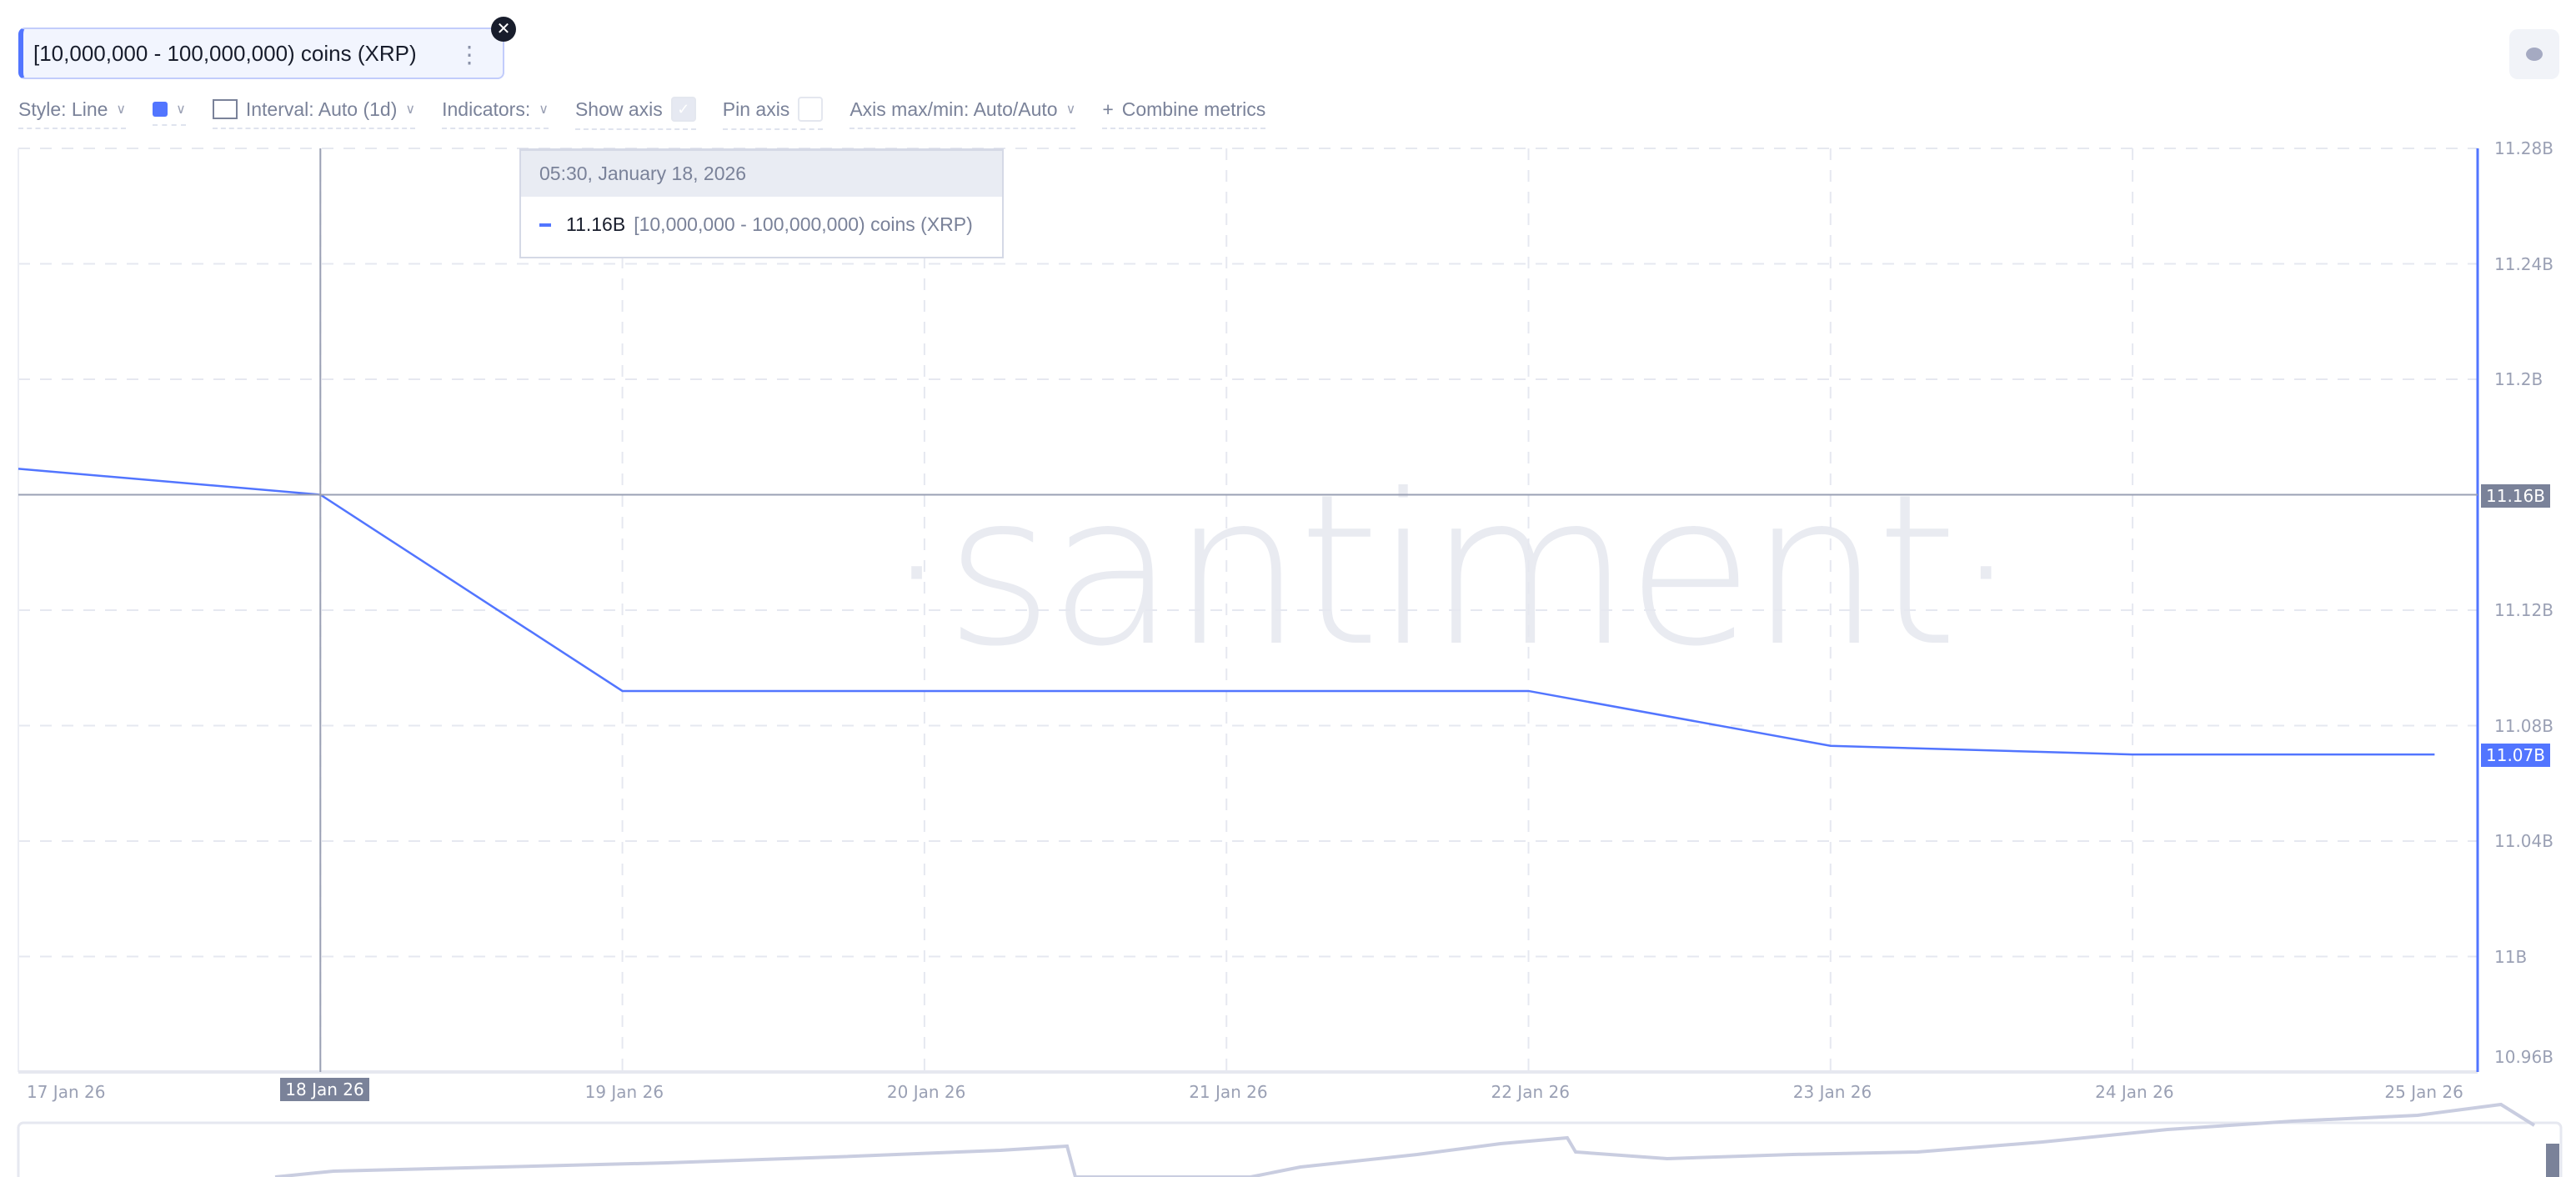 The width and height of the screenshot is (2576, 1177). Describe the element at coordinates (324, 1089) in the screenshot. I see `crosshair-x-label: 18 Jan 26` at that location.